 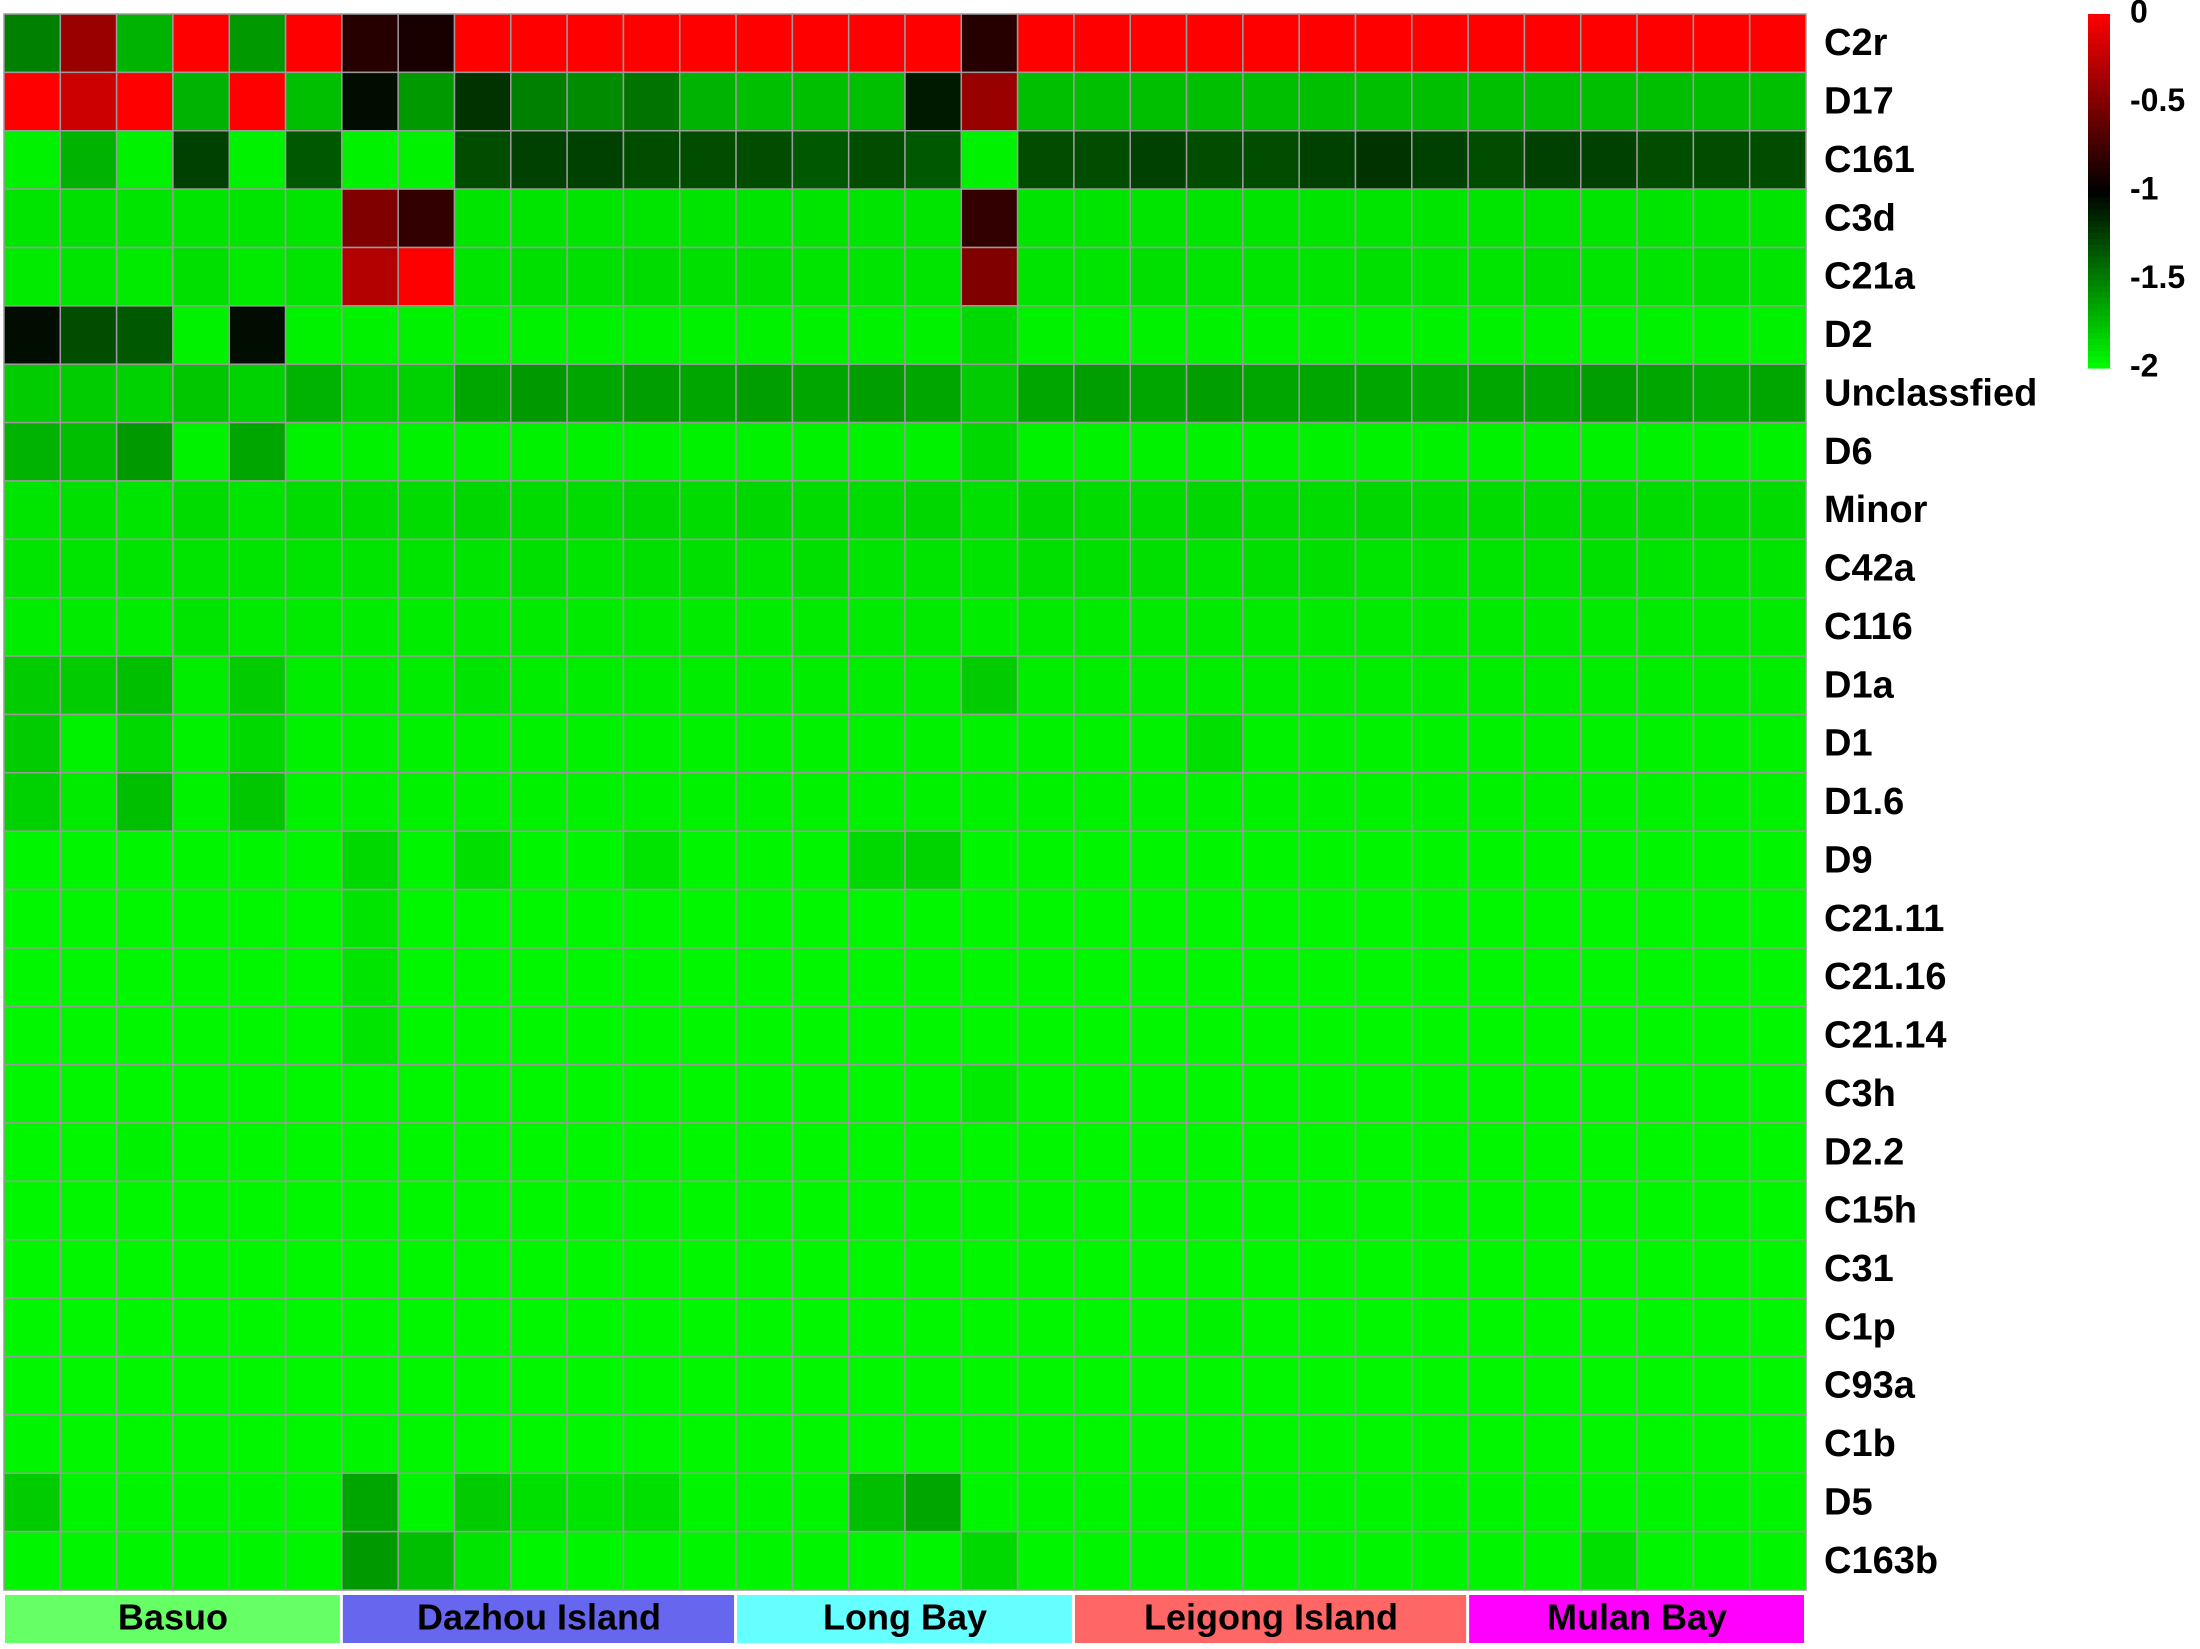 I want to click on row-label: C1b, so click(x=1860, y=1444).